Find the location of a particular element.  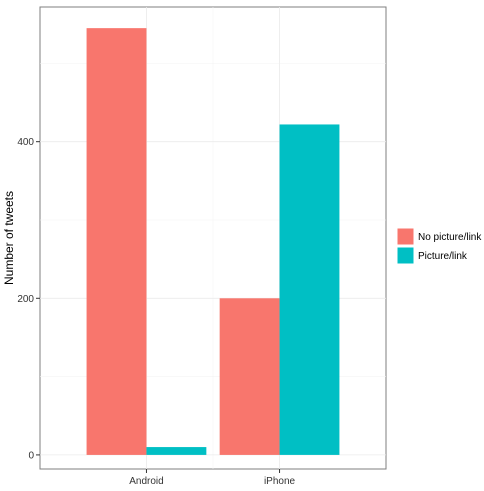

legend-label: Picture/link is located at coordinates (443, 256).